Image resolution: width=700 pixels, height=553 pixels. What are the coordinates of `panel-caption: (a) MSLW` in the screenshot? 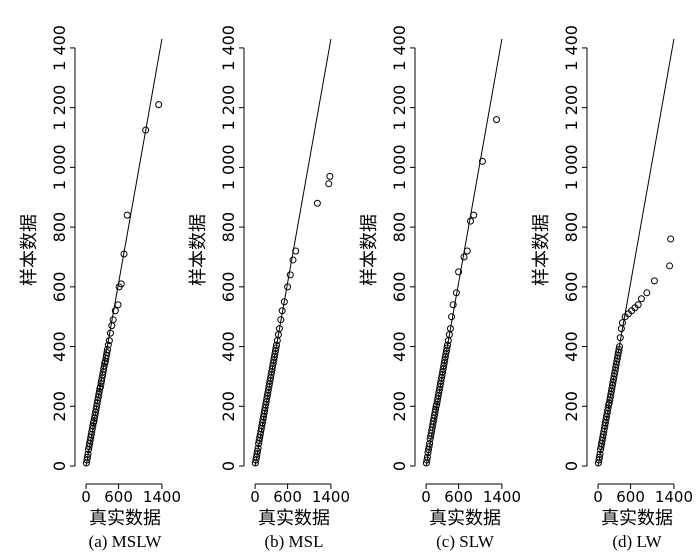 It's located at (126, 541).